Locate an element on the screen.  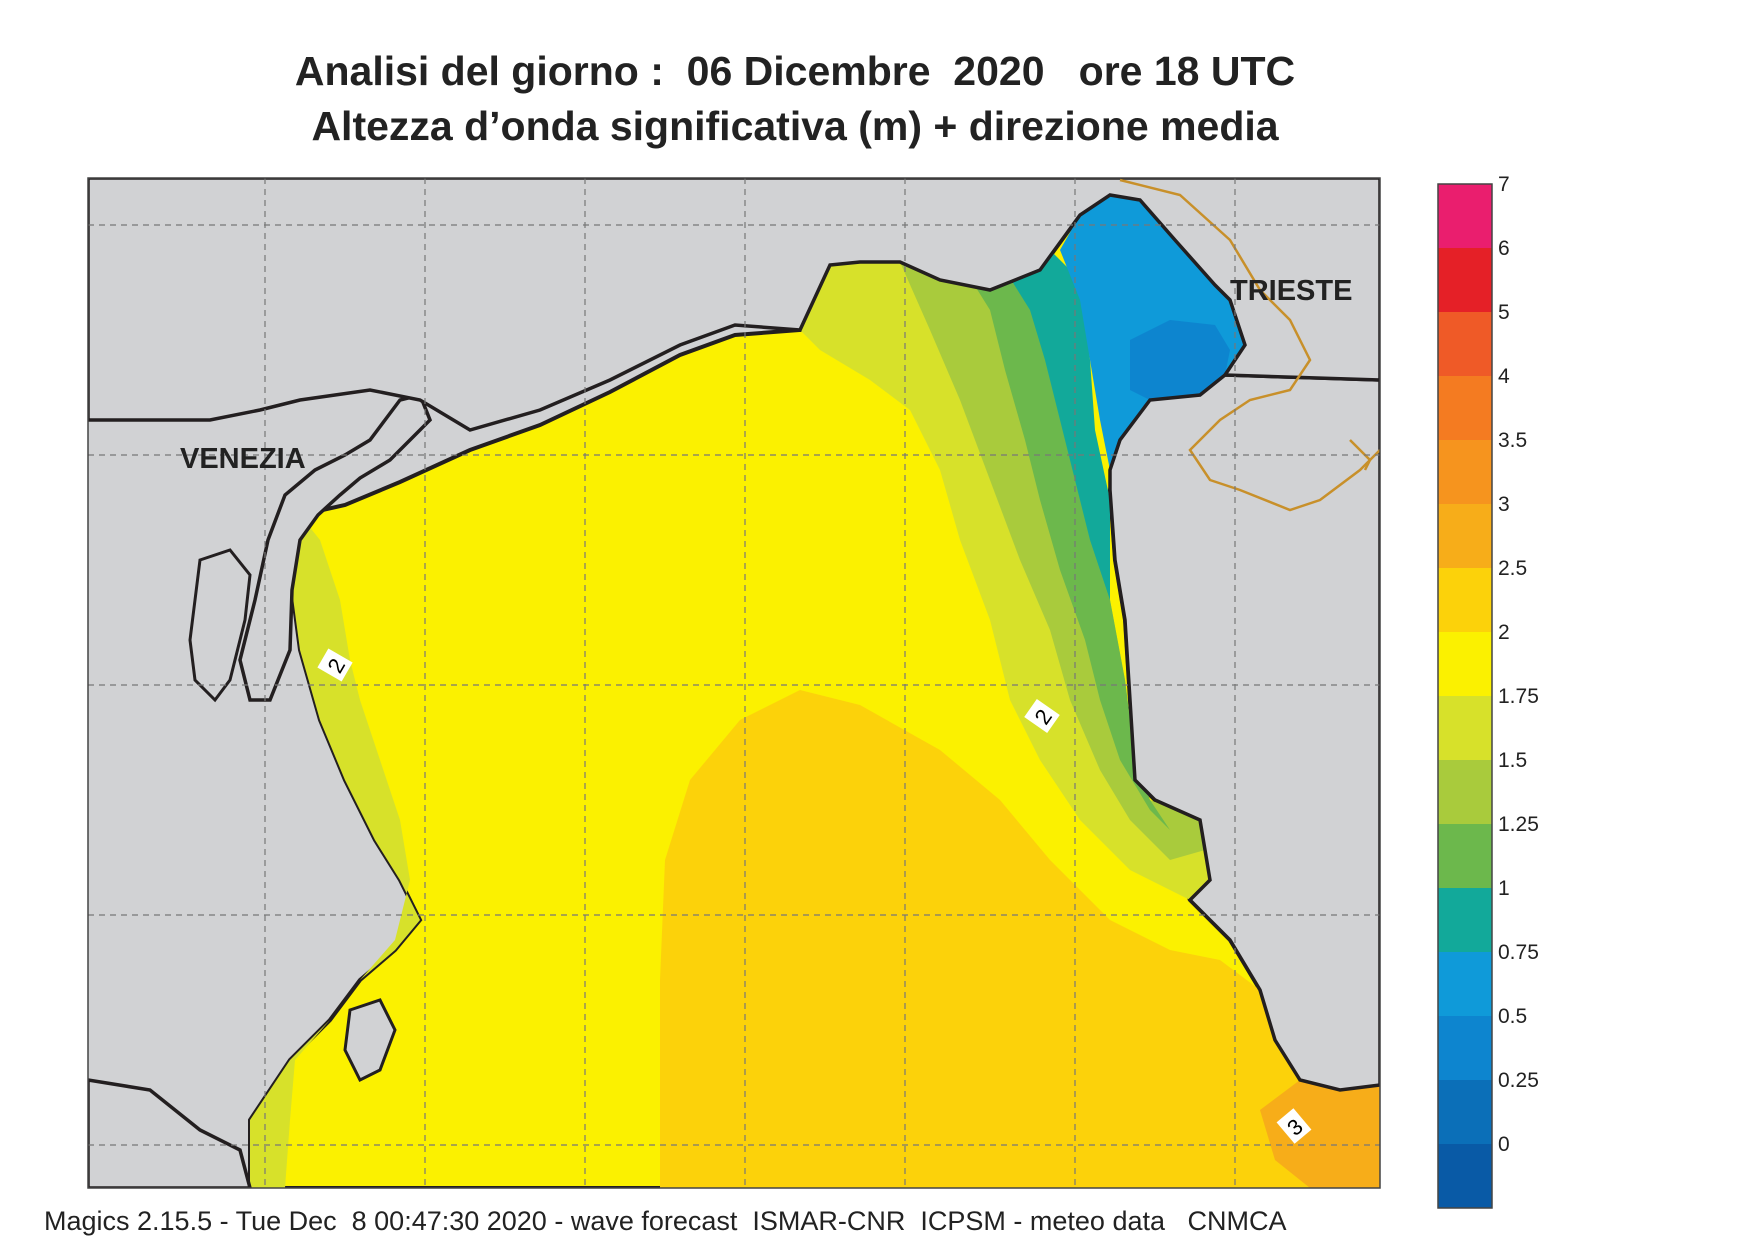
contour-band-1.75 is located at coordinates (335, 851).